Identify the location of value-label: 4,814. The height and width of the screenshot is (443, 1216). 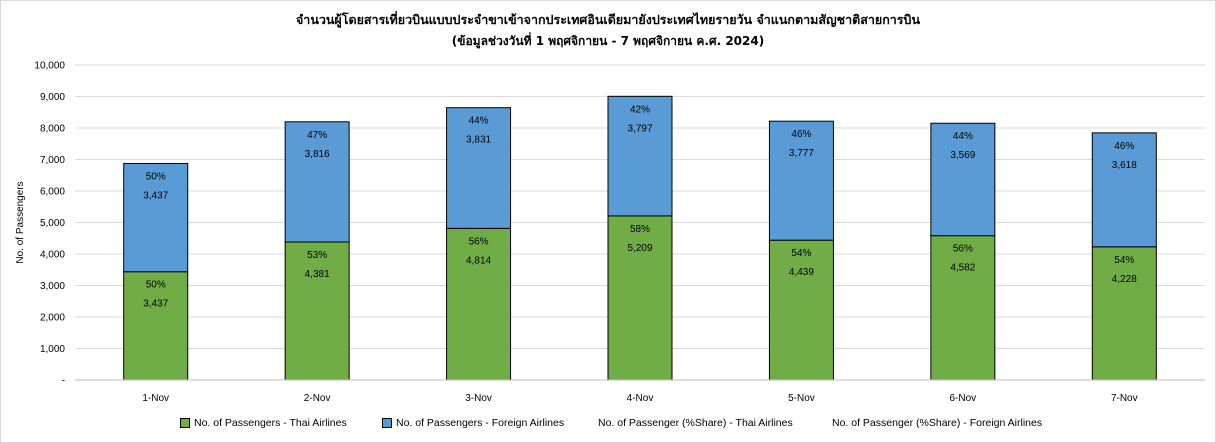
(478, 260).